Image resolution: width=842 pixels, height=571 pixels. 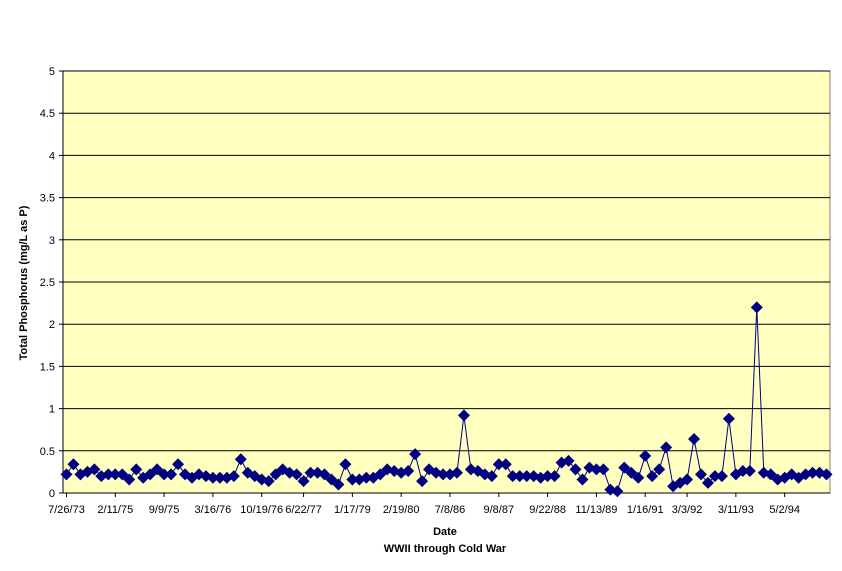 What do you see at coordinates (445, 549) in the screenshot?
I see `x-axis-subtitle: WWII through Cold War` at bounding box center [445, 549].